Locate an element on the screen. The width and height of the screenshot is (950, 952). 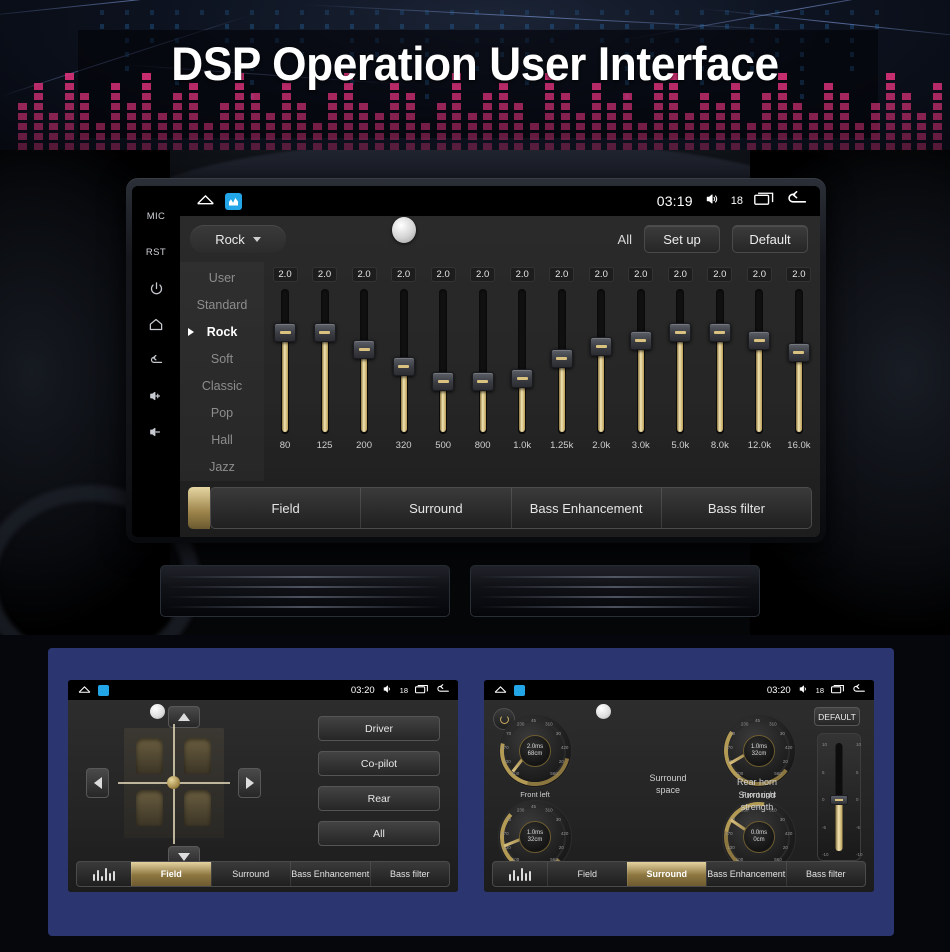
reset-button: RST is located at coordinates (156, 252).